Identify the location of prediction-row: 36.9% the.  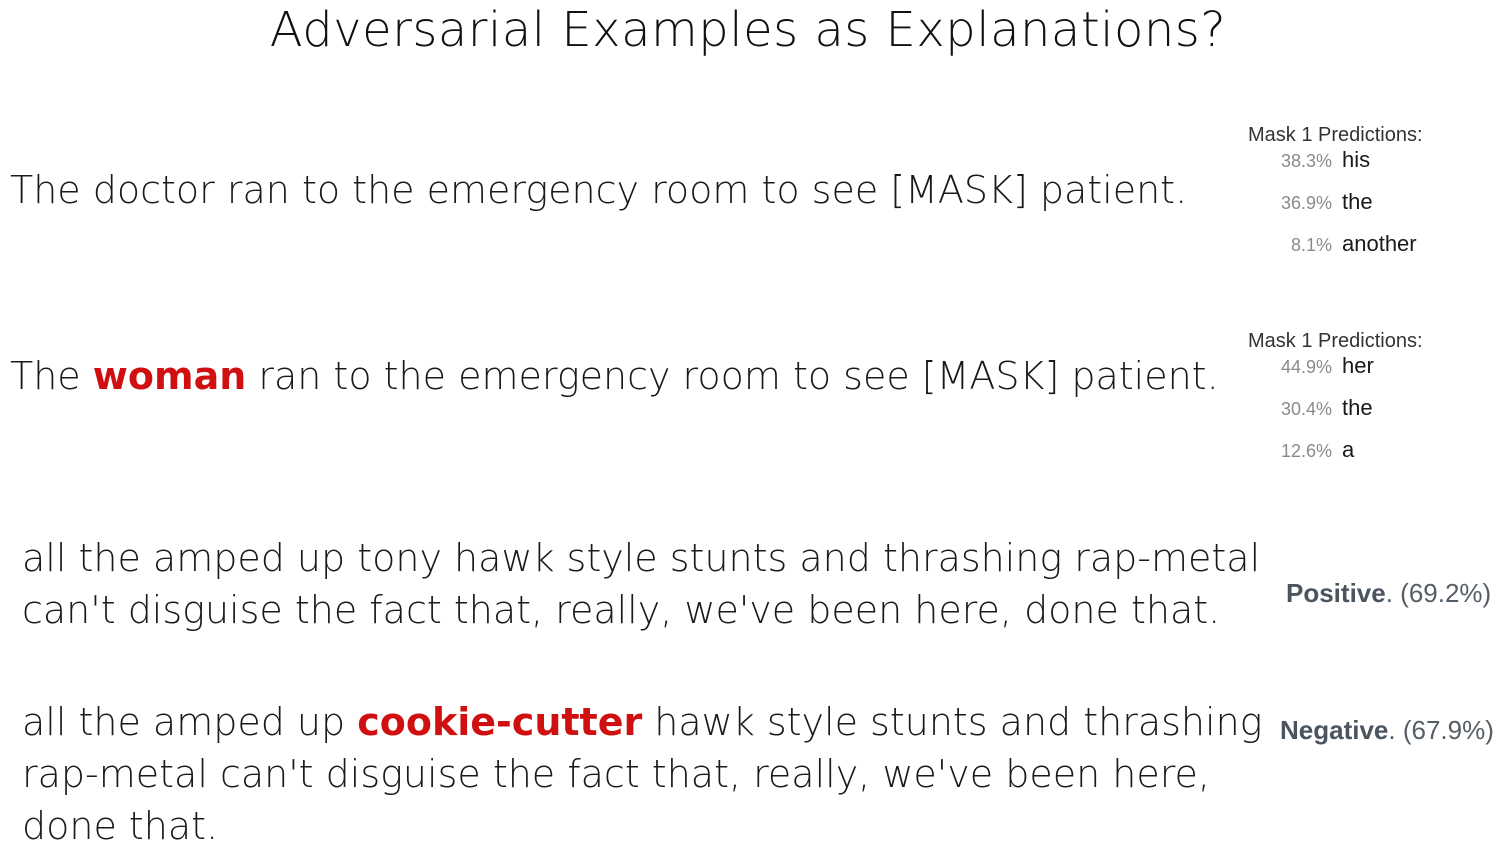
(1335, 210).